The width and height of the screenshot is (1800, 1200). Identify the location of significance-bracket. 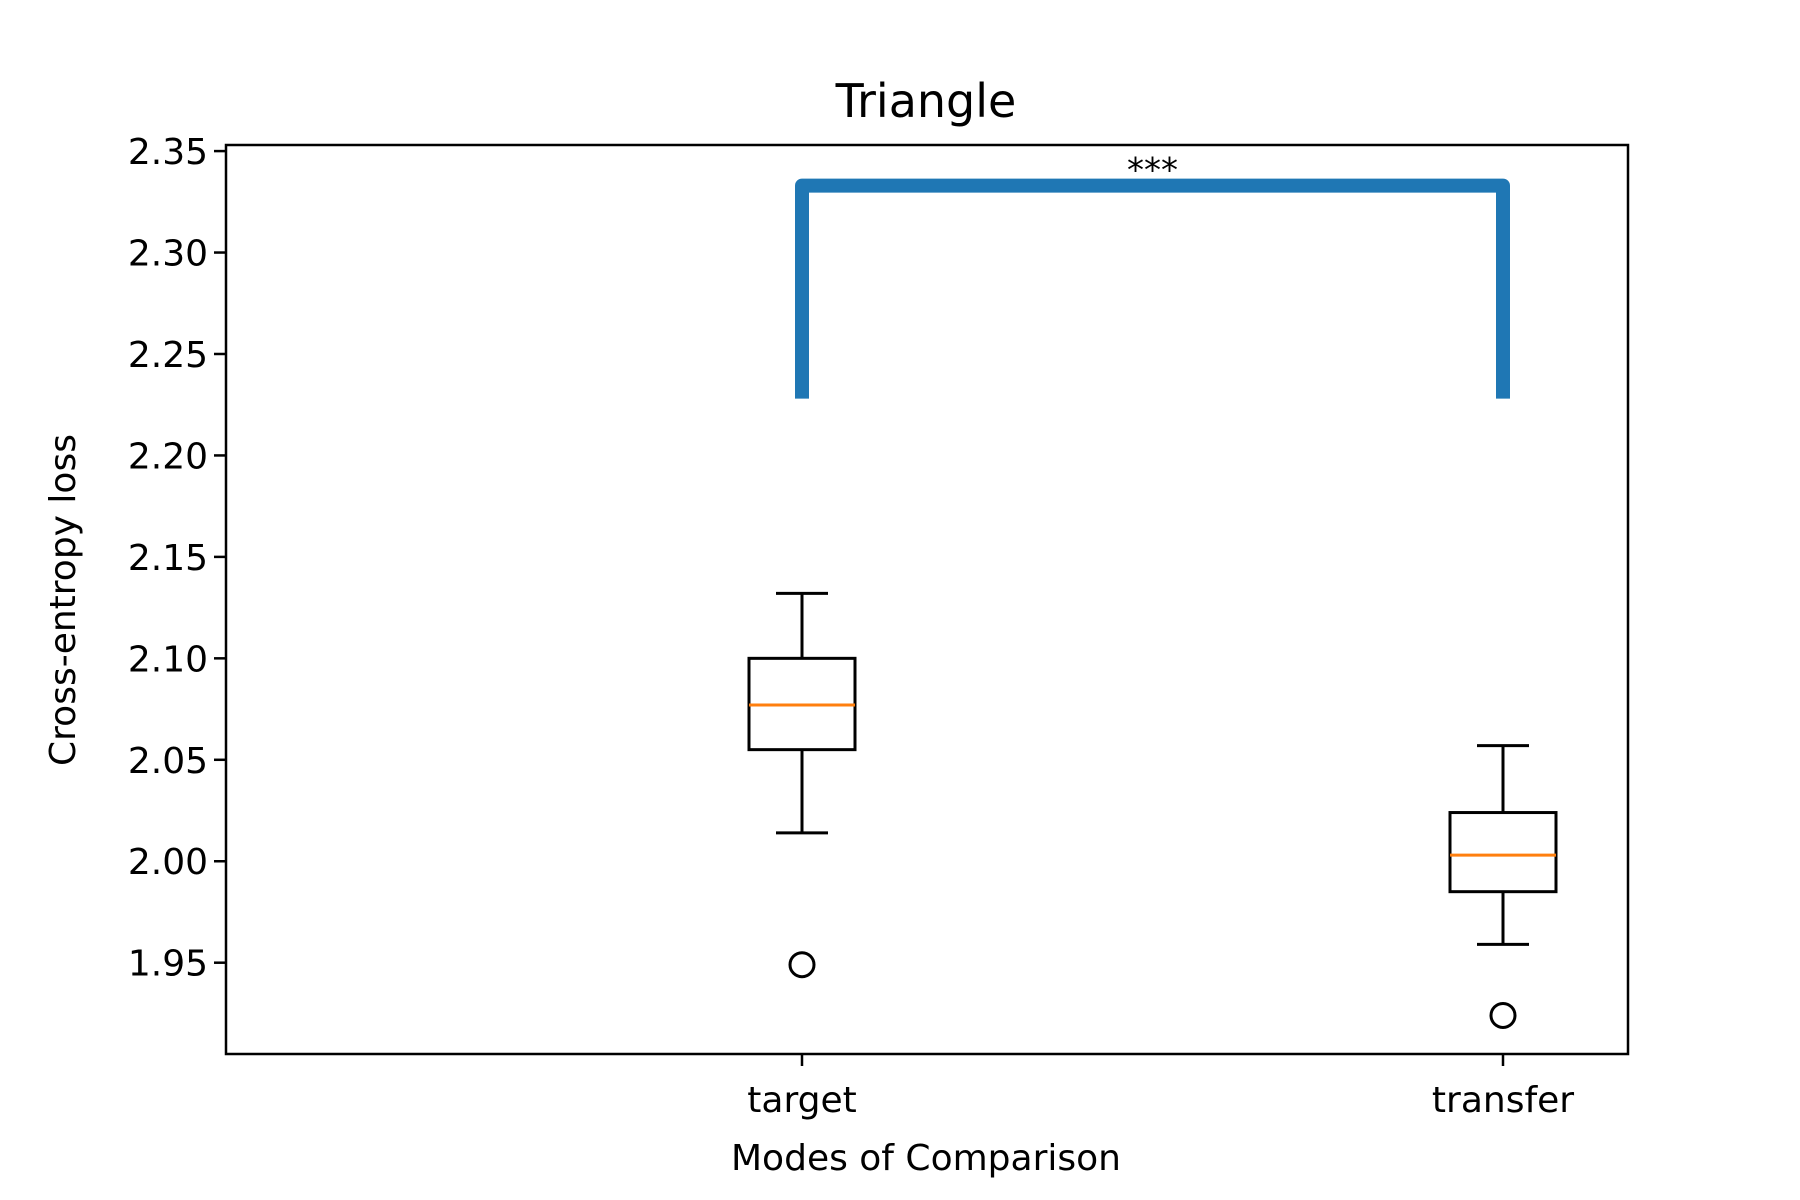
(1152, 288).